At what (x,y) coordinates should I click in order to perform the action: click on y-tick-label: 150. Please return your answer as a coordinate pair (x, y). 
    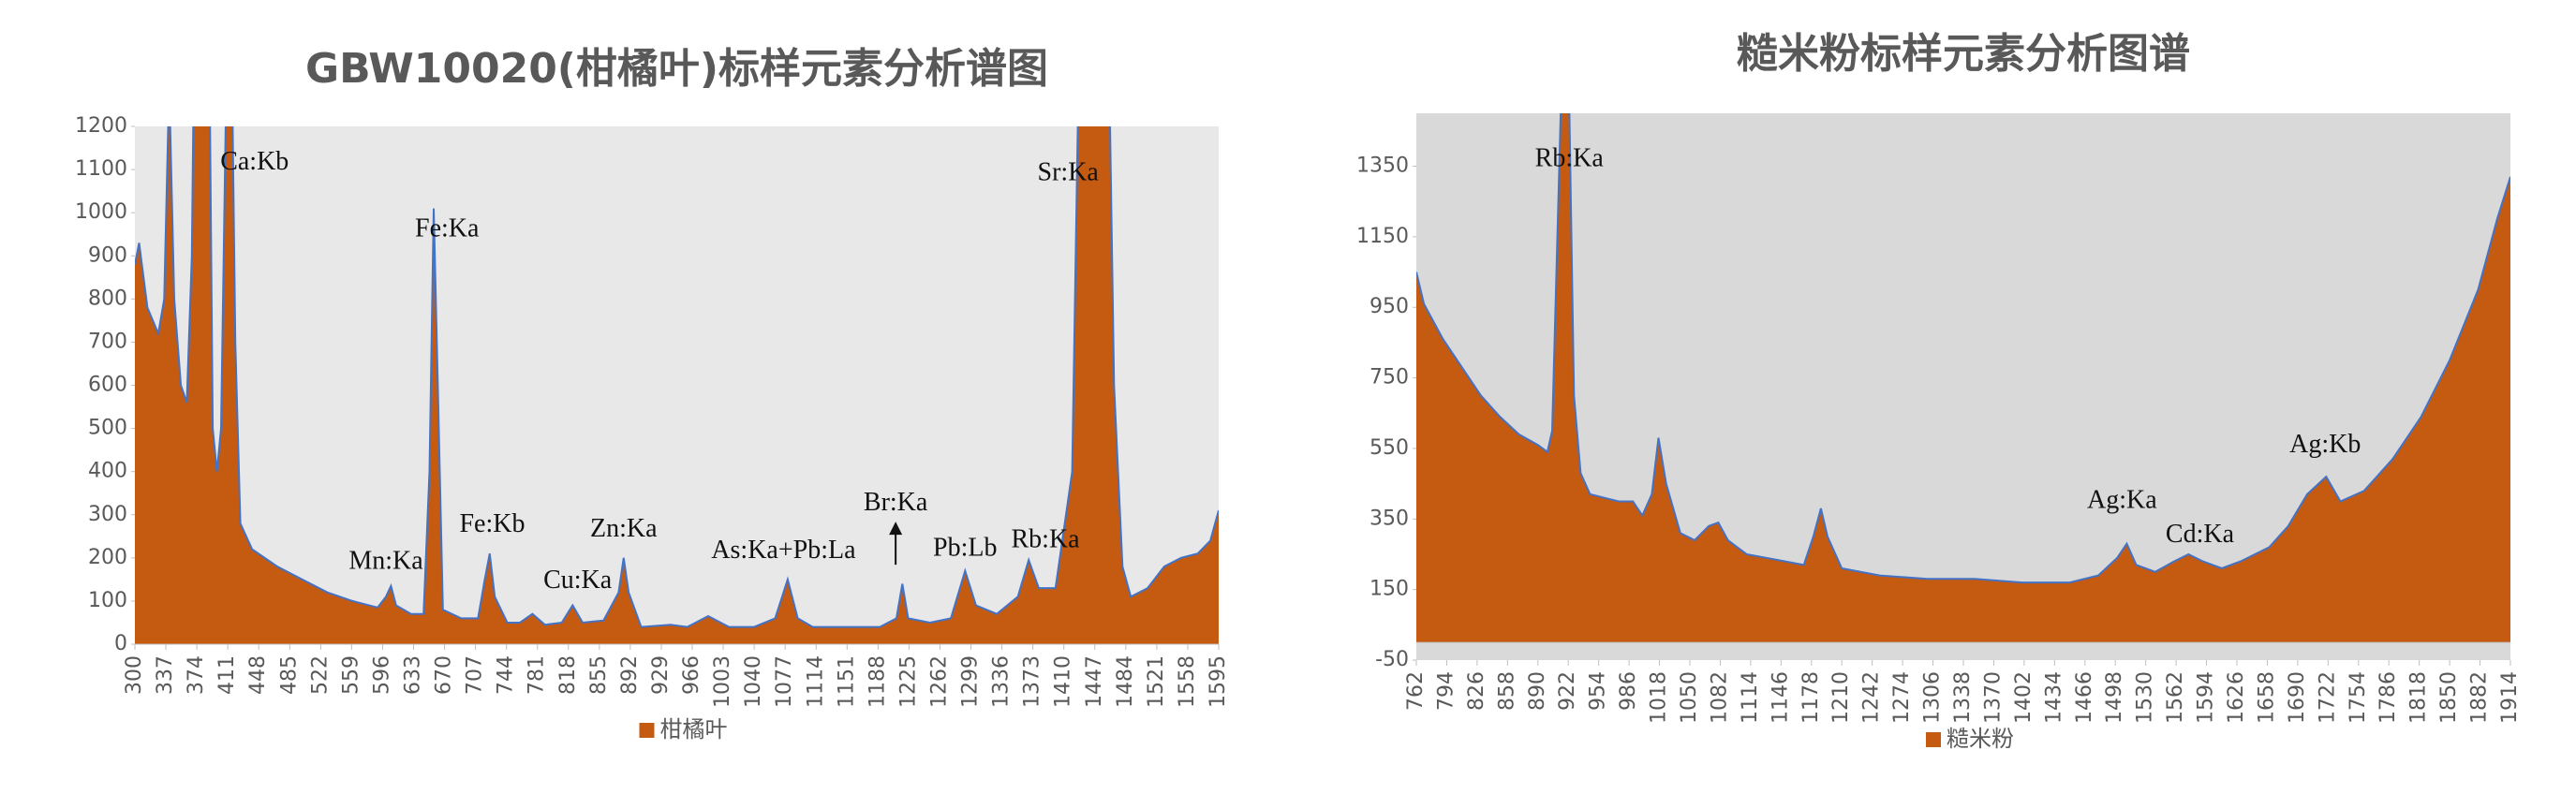
    Looking at the image, I should click on (1389, 589).